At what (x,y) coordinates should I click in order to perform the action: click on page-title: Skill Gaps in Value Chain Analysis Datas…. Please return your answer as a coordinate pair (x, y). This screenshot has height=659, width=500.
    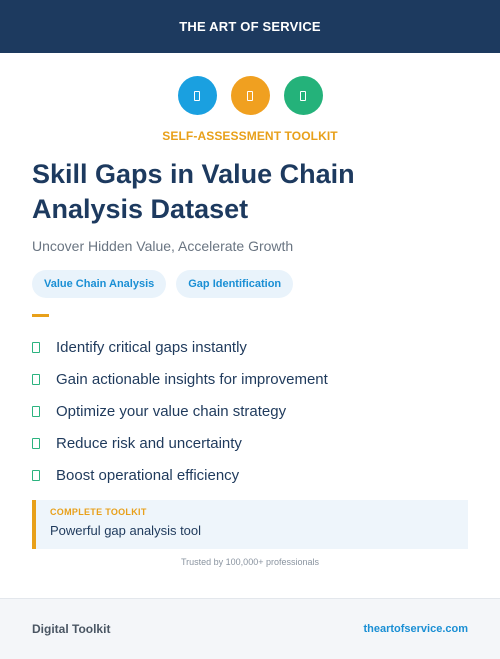
    Looking at the image, I should click on (193, 191).